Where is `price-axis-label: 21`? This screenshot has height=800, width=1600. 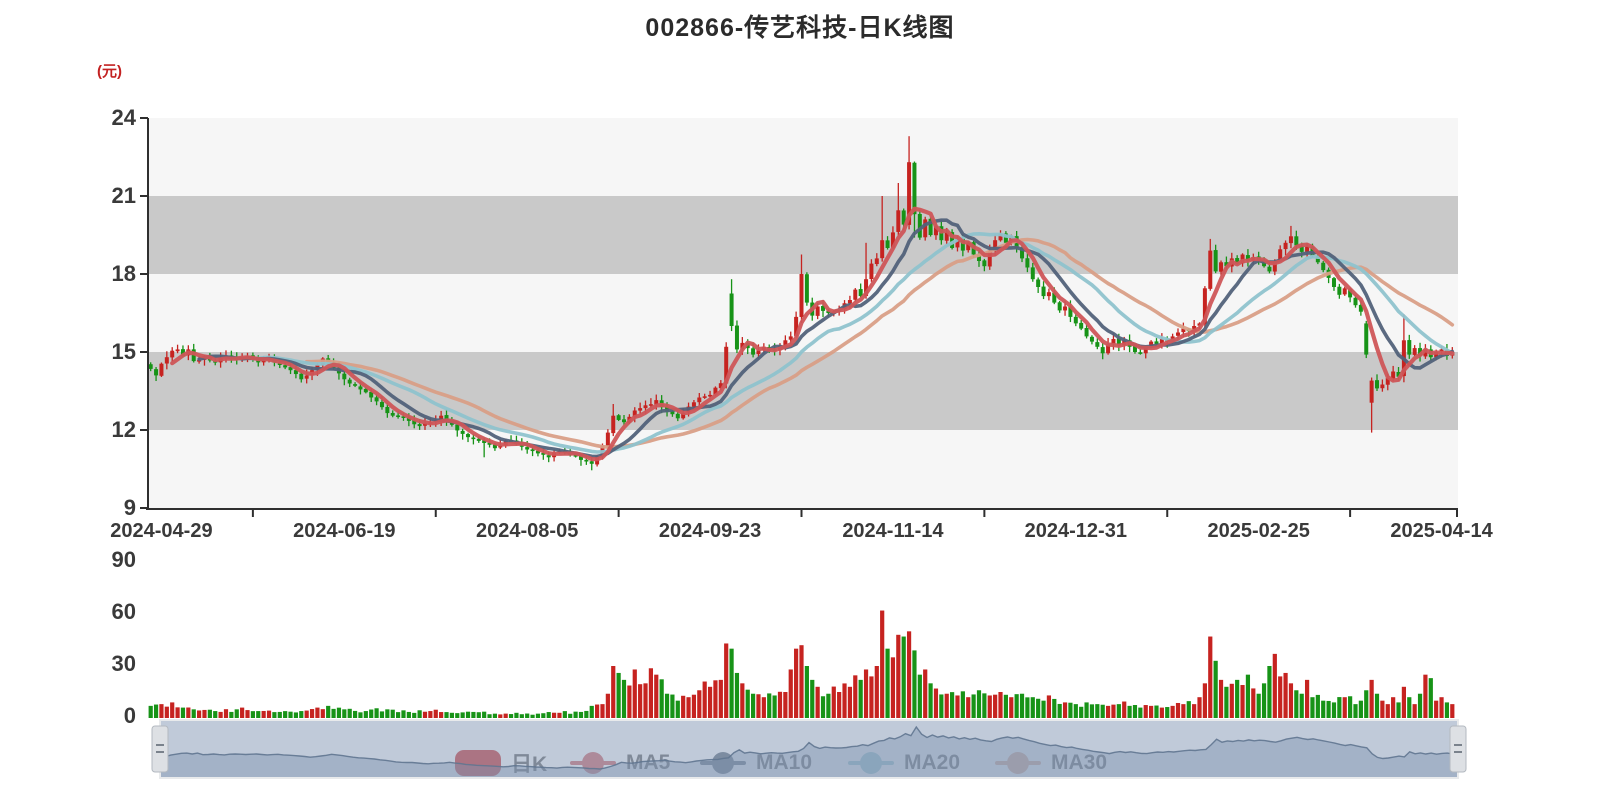 price-axis-label: 21 is located at coordinates (123, 195).